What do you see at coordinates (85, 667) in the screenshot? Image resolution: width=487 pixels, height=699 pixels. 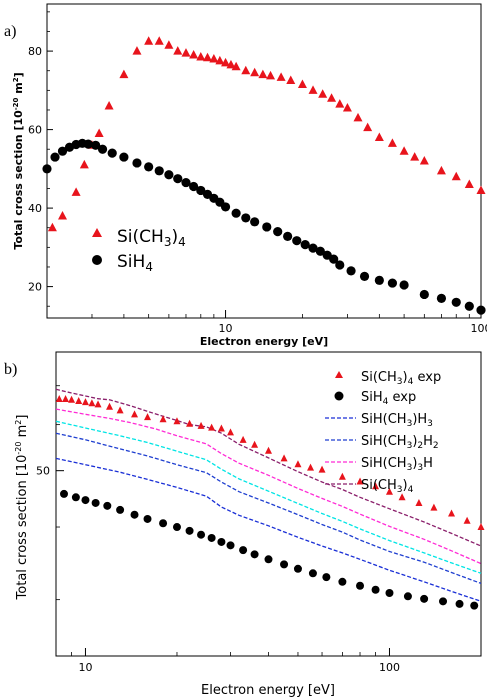 I see `b-x-tick-label: 10` at bounding box center [85, 667].